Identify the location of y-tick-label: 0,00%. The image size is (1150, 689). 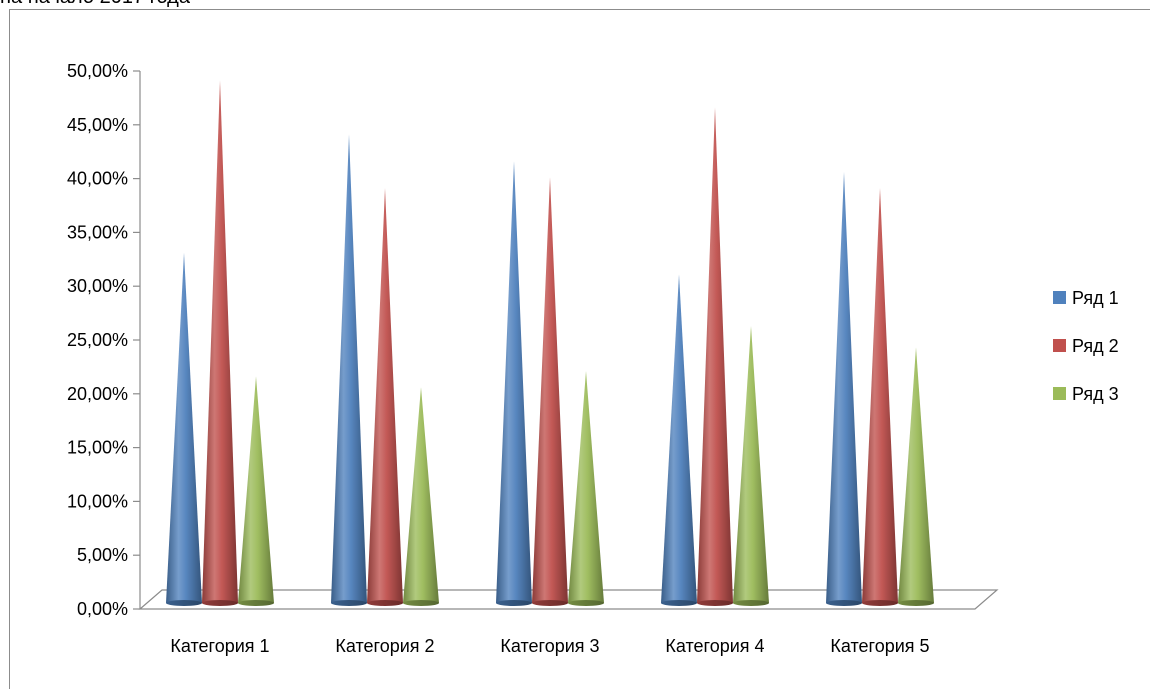
(102, 609).